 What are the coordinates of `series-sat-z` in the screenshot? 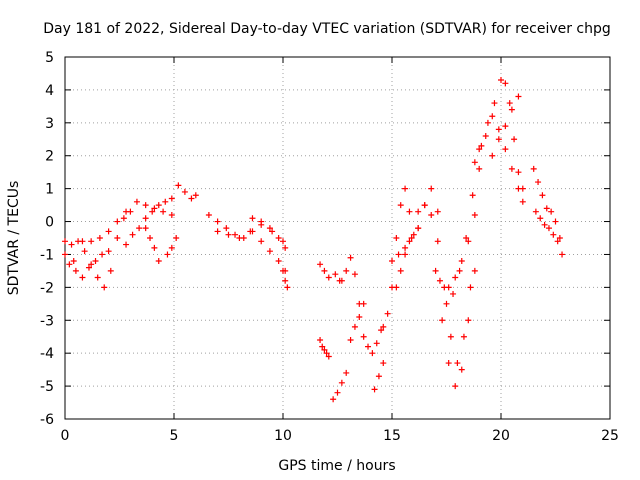 It's located at (498, 134).